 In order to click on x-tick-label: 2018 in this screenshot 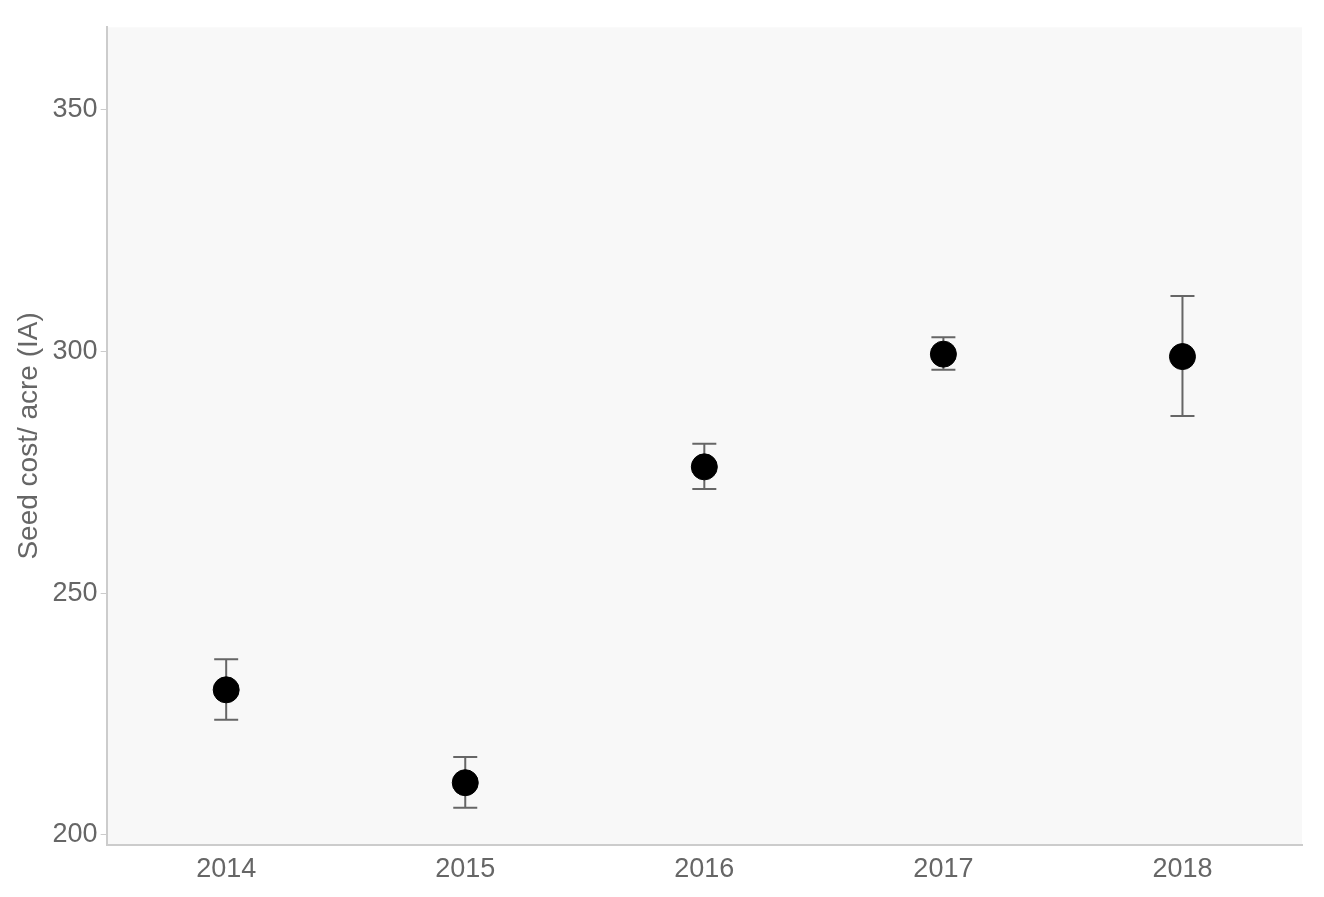, I will do `click(1182, 868)`.